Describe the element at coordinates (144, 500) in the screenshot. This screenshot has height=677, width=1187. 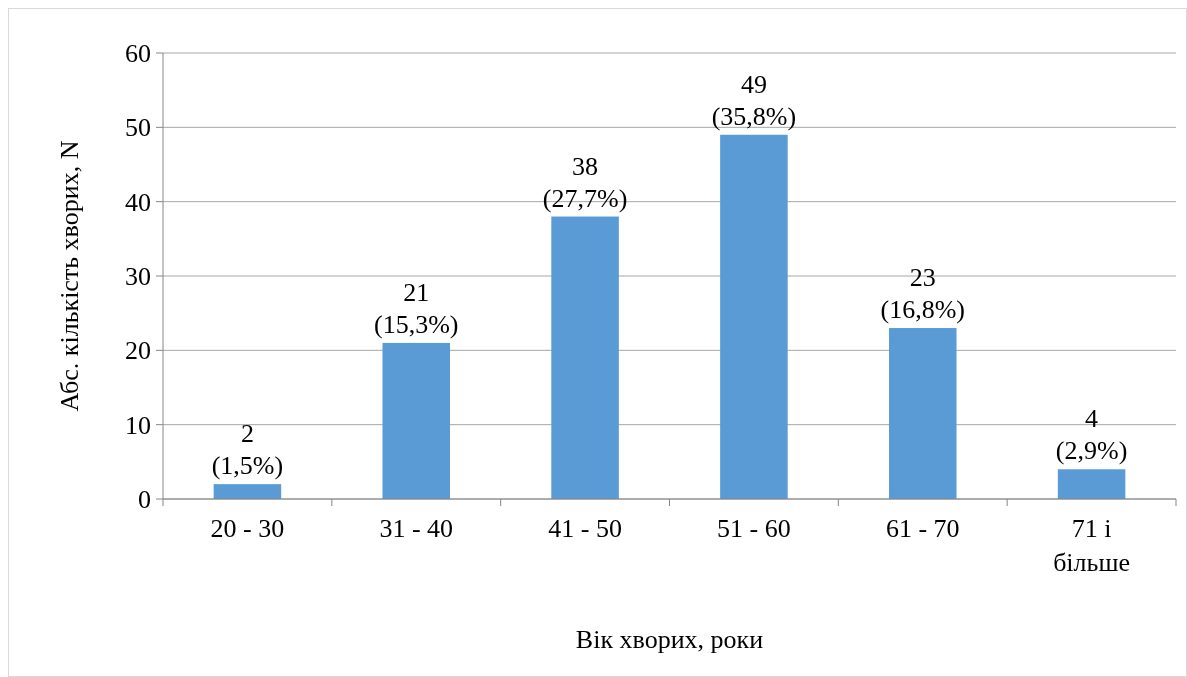
I see `y-tick-label: 0` at that location.